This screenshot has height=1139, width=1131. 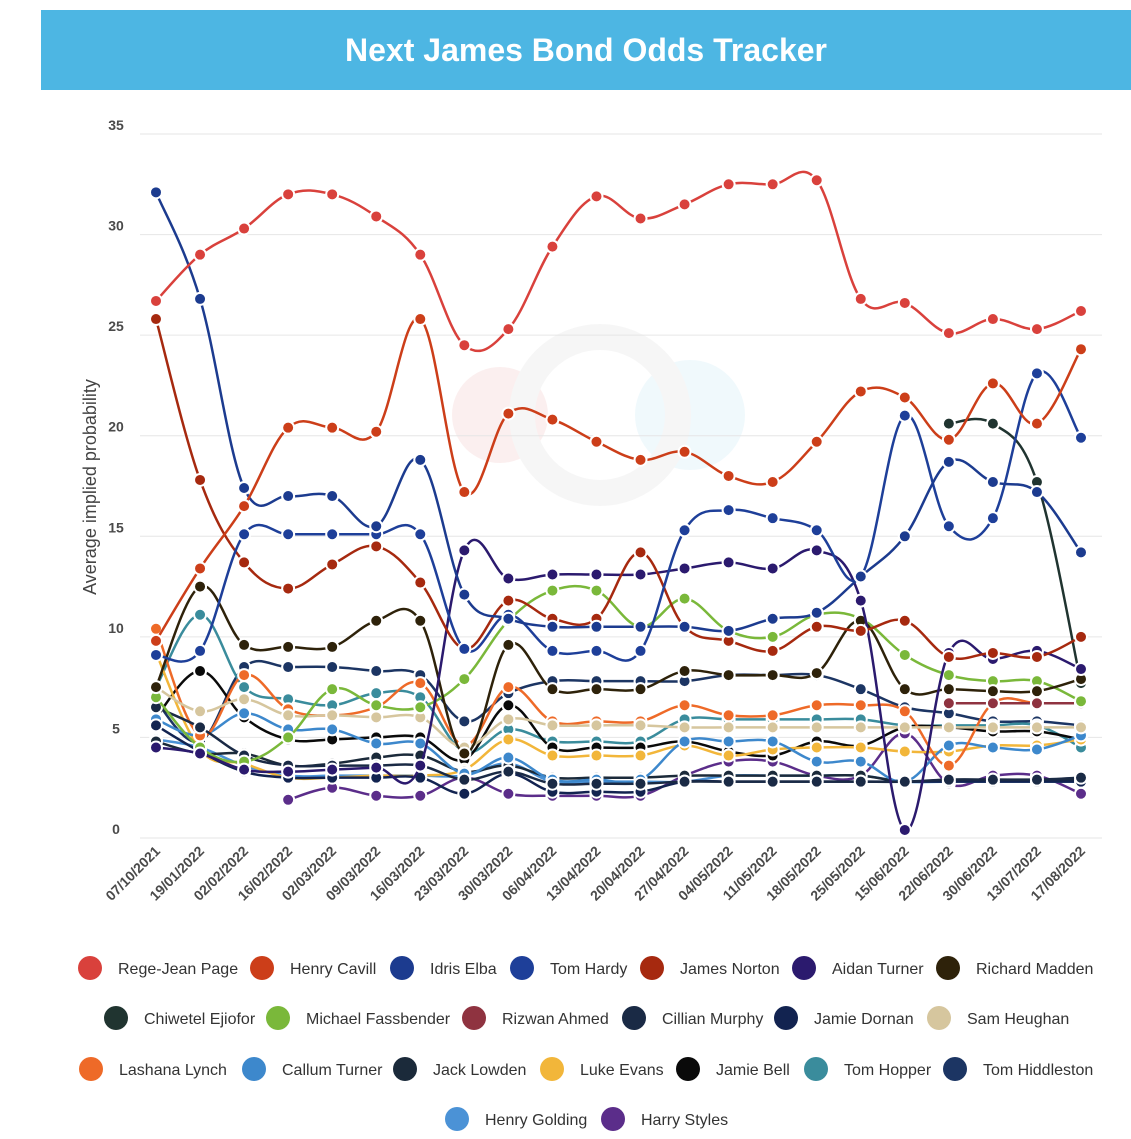 I want to click on legend-label: Tom Hiddleston, so click(x=1038, y=1070).